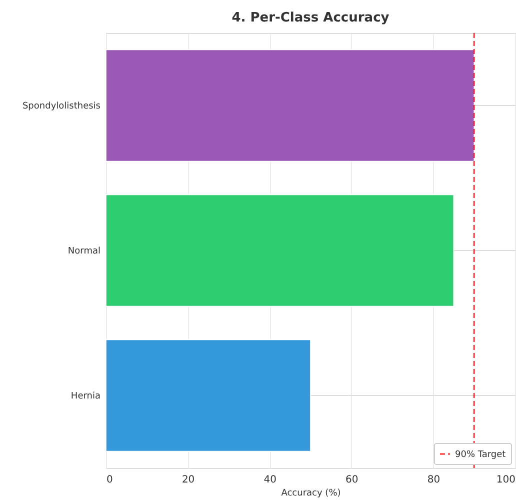  What do you see at coordinates (84, 251) in the screenshot?
I see `y-tick-label: Normal` at bounding box center [84, 251].